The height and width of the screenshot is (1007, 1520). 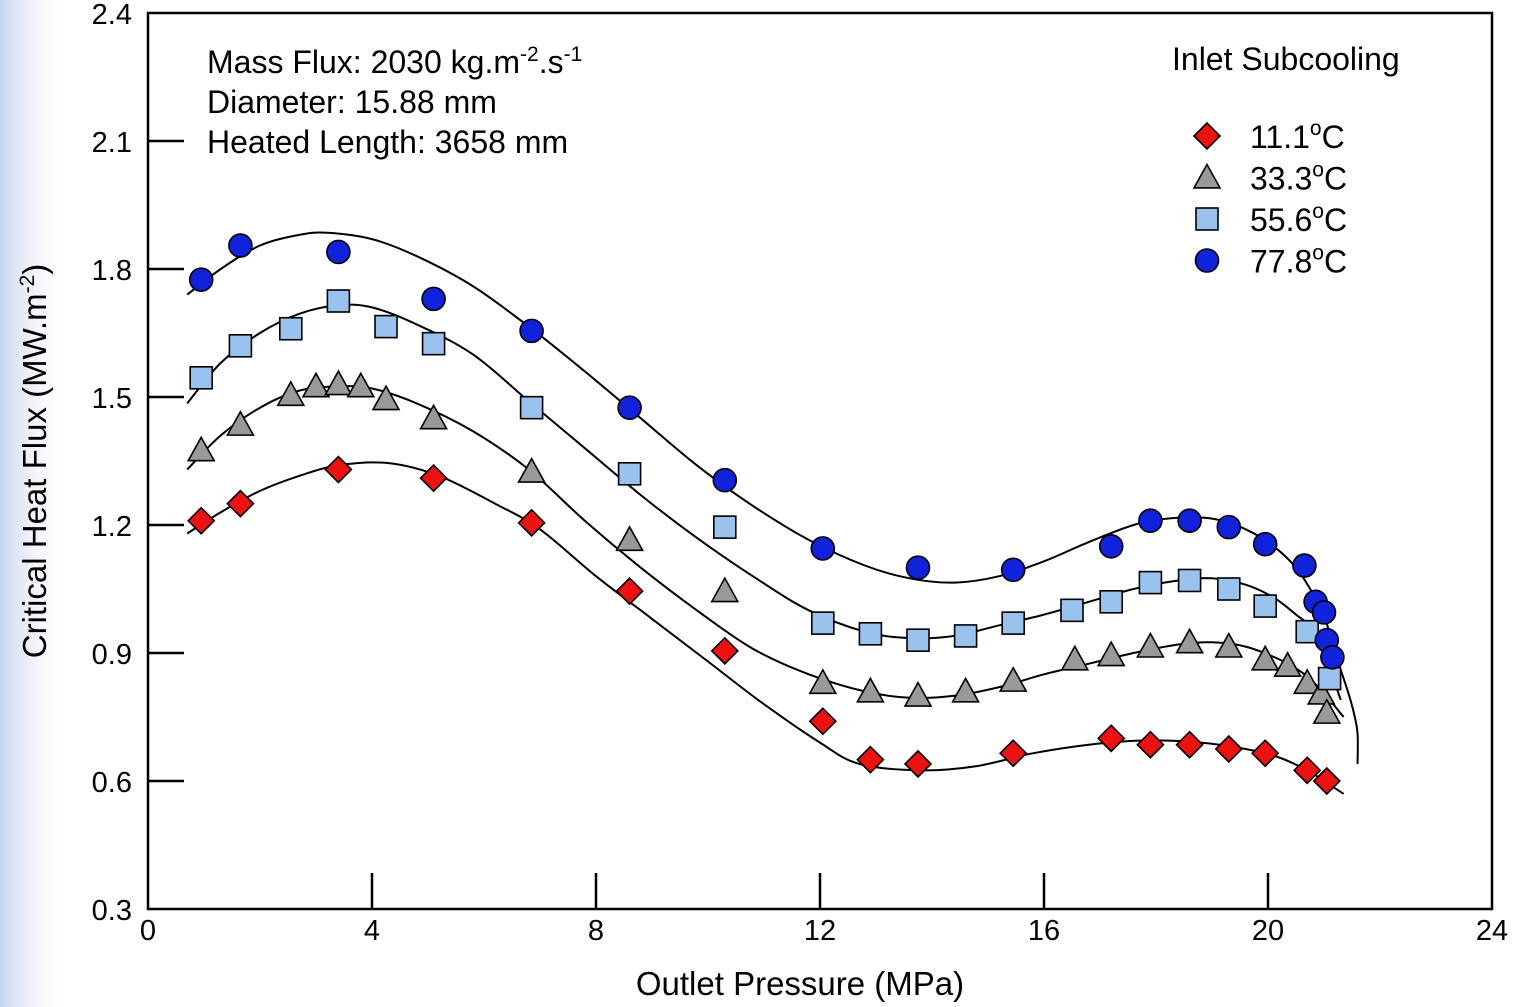 What do you see at coordinates (112, 911) in the screenshot?
I see `y-tick-label: 0.3` at bounding box center [112, 911].